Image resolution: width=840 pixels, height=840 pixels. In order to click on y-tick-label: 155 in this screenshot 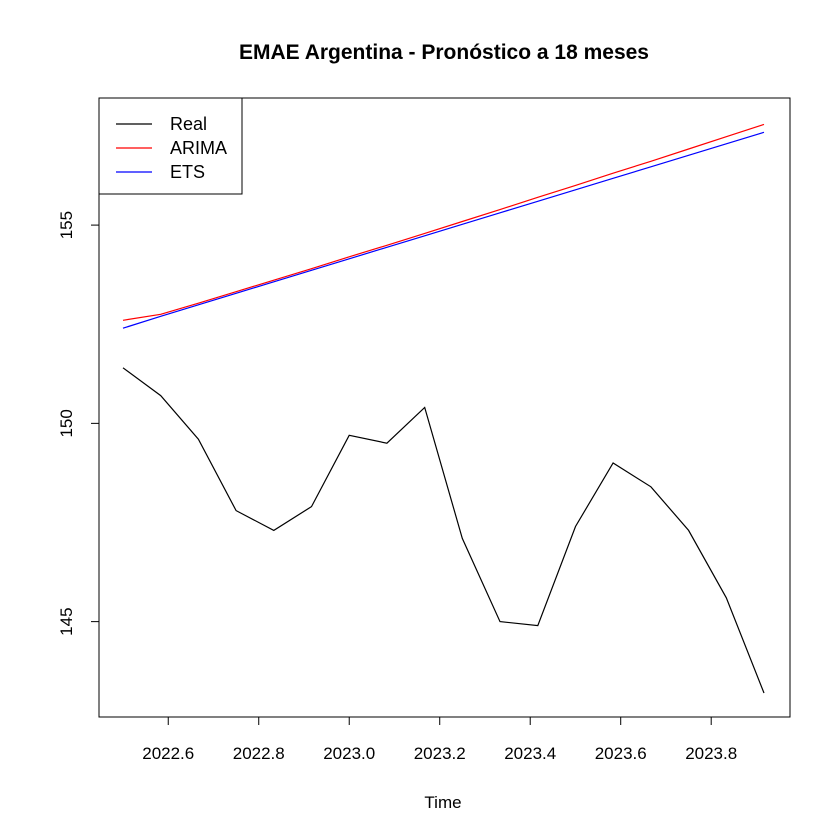, I will do `click(66, 225)`.